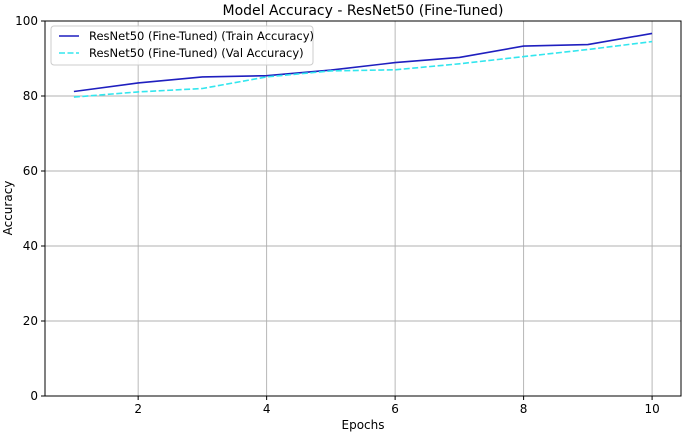 This screenshot has height=438, width=685. What do you see at coordinates (30, 96) in the screenshot?
I see `y-tick-label: 80` at bounding box center [30, 96].